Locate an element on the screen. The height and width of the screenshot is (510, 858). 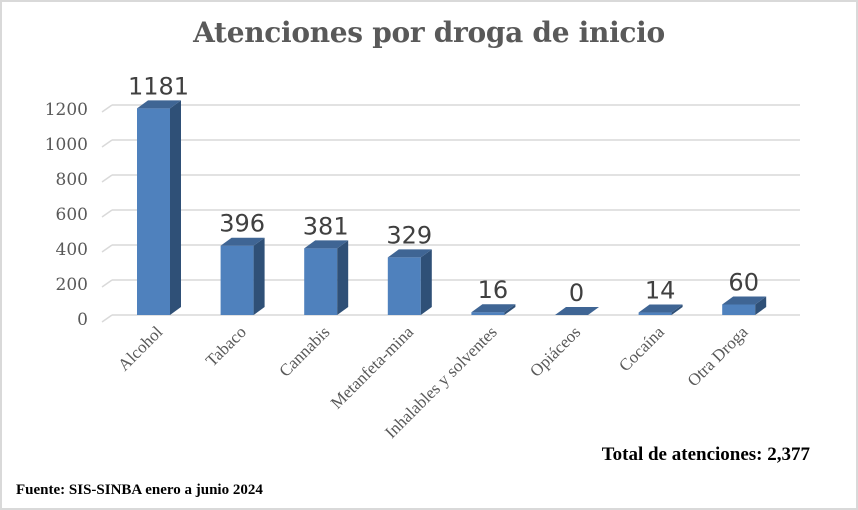
x-tick-label: Opiáceos is located at coordinates (555, 351).